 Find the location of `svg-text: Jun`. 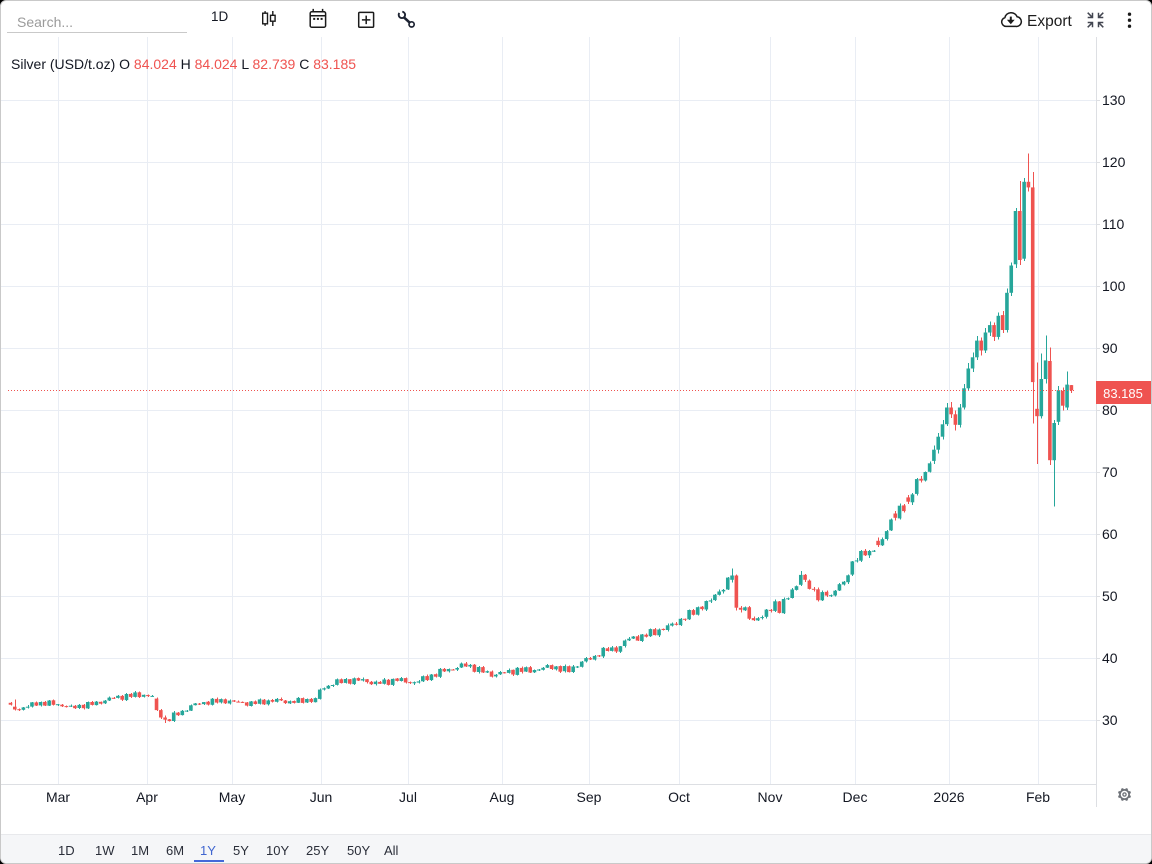

svg-text: Jun is located at coordinates (321, 797).